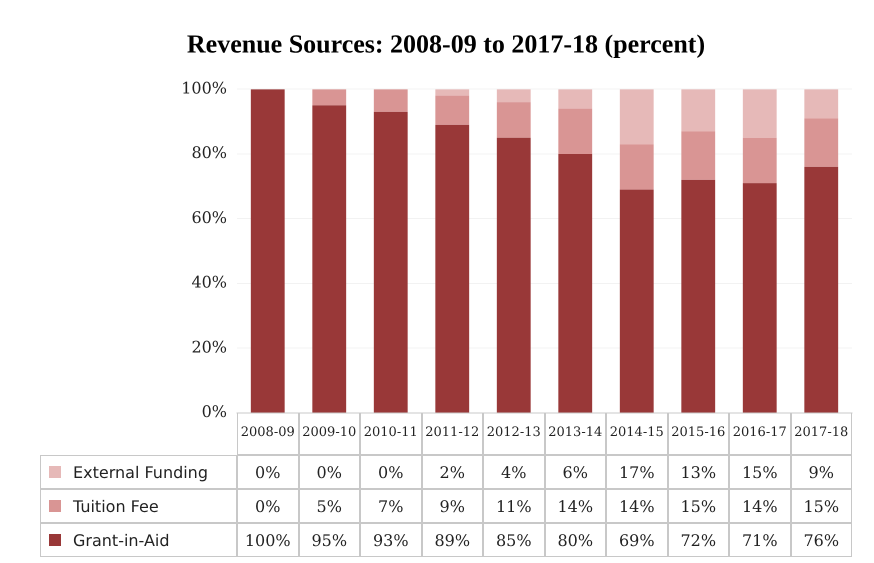 The image size is (874, 563). Describe the element at coordinates (209, 217) in the screenshot. I see `y-tick-label: 60%` at that location.